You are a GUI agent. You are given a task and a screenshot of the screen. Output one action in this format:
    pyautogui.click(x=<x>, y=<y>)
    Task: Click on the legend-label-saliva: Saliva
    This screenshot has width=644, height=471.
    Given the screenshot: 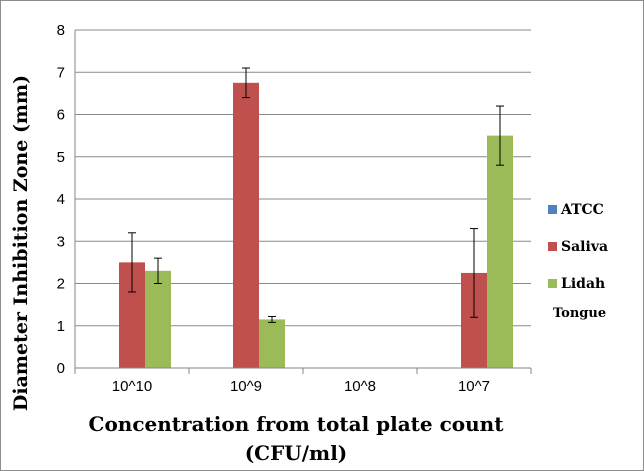 What is the action you would take?
    pyautogui.click(x=584, y=247)
    